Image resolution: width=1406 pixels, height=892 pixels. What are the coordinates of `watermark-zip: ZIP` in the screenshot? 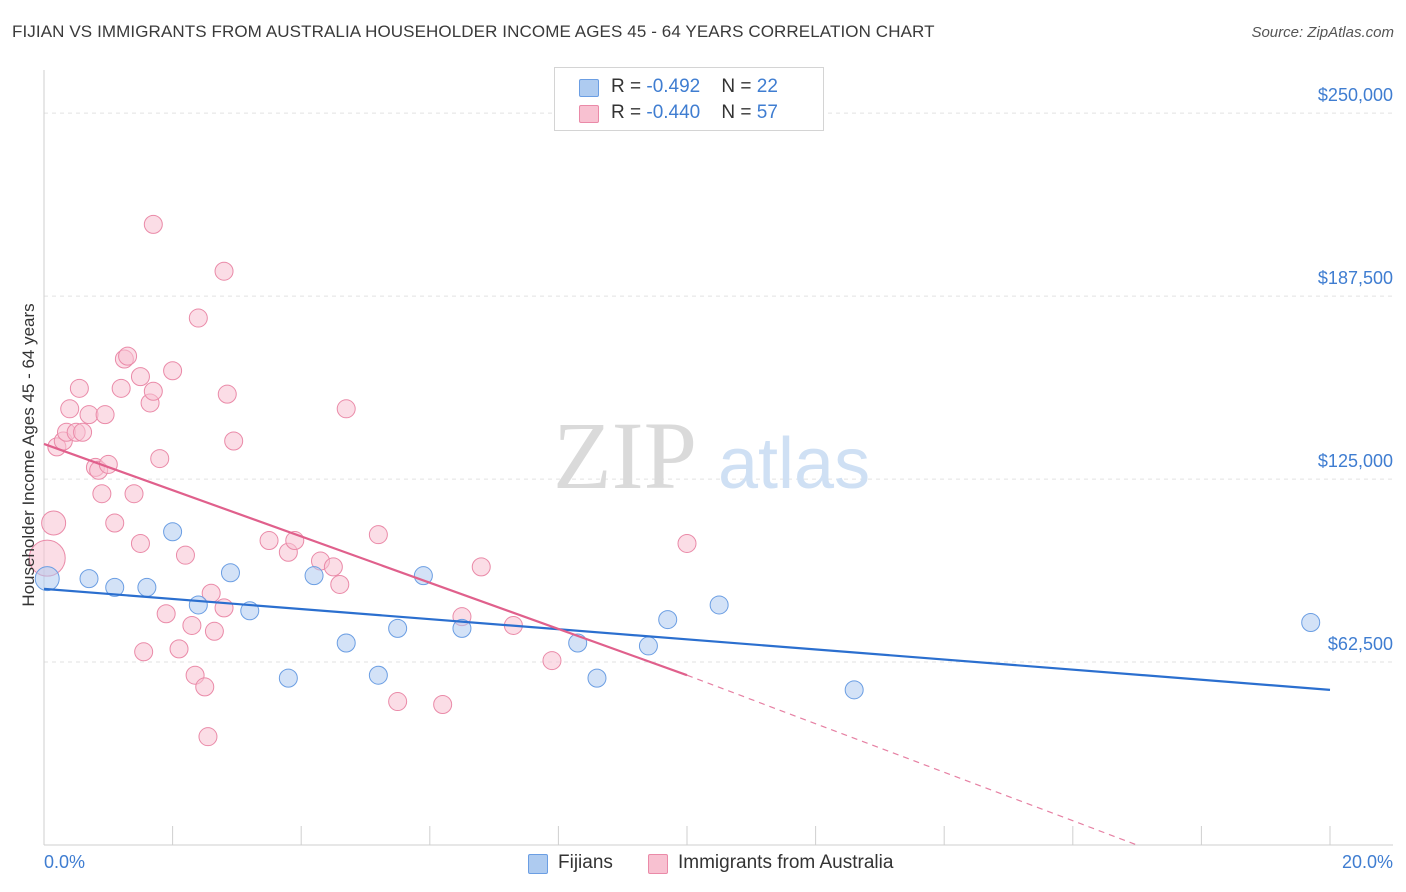 It's located at (625, 455).